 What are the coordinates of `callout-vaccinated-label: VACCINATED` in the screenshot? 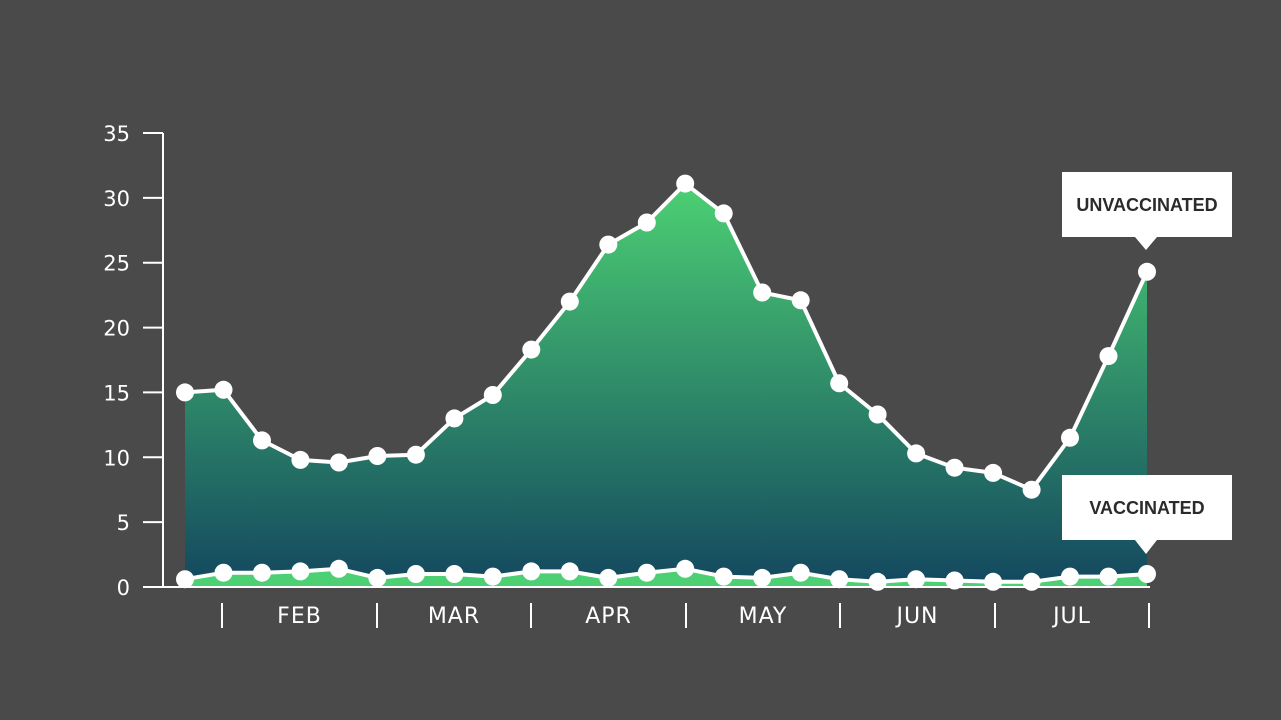 It's located at (1146, 508).